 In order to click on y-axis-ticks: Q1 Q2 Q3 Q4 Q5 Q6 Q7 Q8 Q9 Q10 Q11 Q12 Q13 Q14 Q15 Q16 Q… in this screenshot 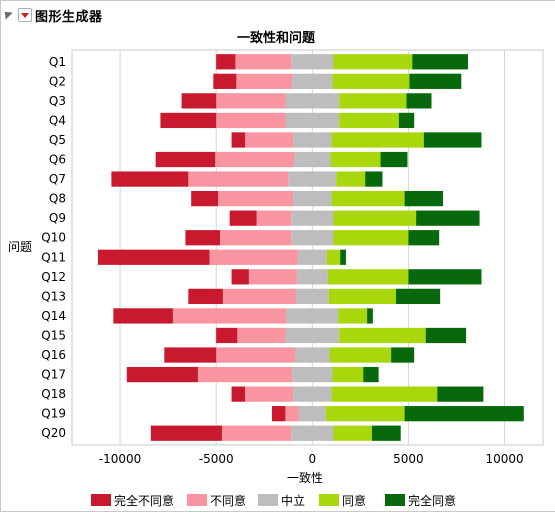, I will do `click(53, 247)`.